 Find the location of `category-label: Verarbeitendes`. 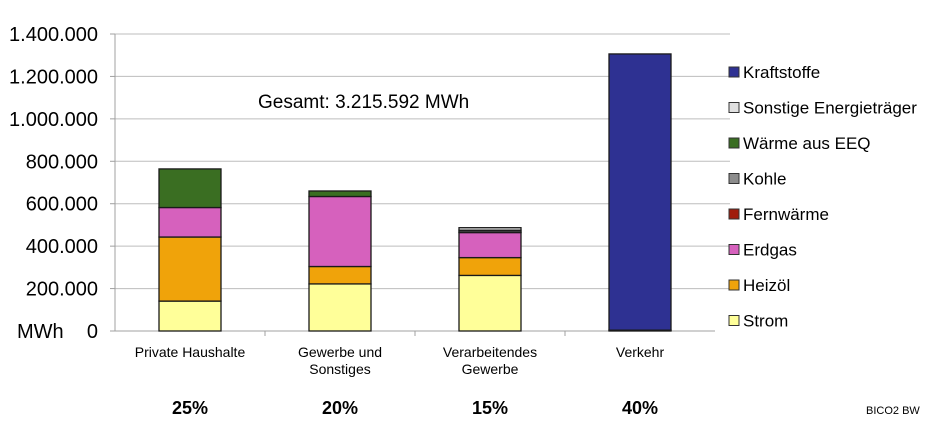

category-label: Verarbeitendes is located at coordinates (490, 352).